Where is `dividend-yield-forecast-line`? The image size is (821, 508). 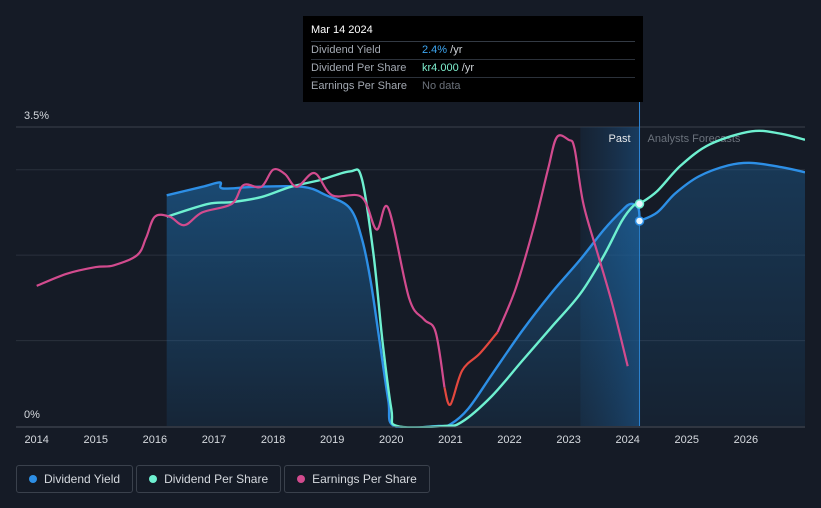
dividend-yield-forecast-line is located at coordinates (721, 192).